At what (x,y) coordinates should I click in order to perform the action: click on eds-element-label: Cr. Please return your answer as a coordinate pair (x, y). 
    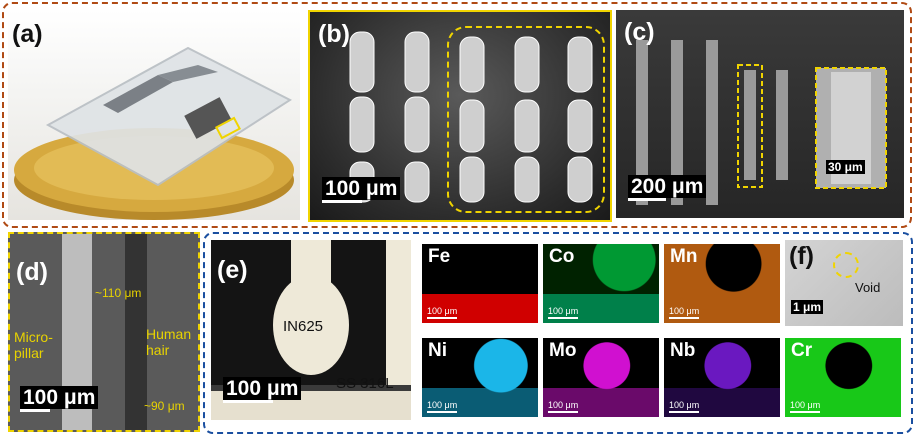
    Looking at the image, I should click on (802, 350).